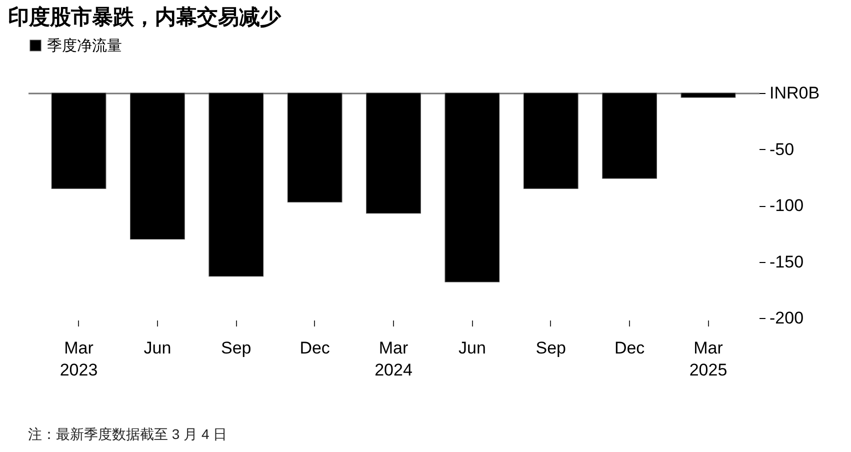 Image resolution: width=851 pixels, height=452 pixels. What do you see at coordinates (787, 205) in the screenshot?
I see `y-tick-label: -100` at bounding box center [787, 205].